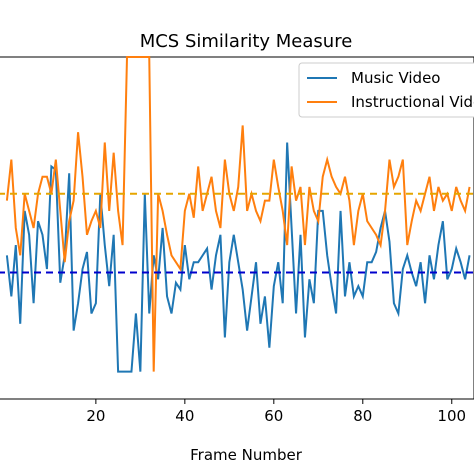 The height and width of the screenshot is (474, 474). Describe the element at coordinates (246, 455) in the screenshot. I see `x-axis-label: Frame Number` at that location.